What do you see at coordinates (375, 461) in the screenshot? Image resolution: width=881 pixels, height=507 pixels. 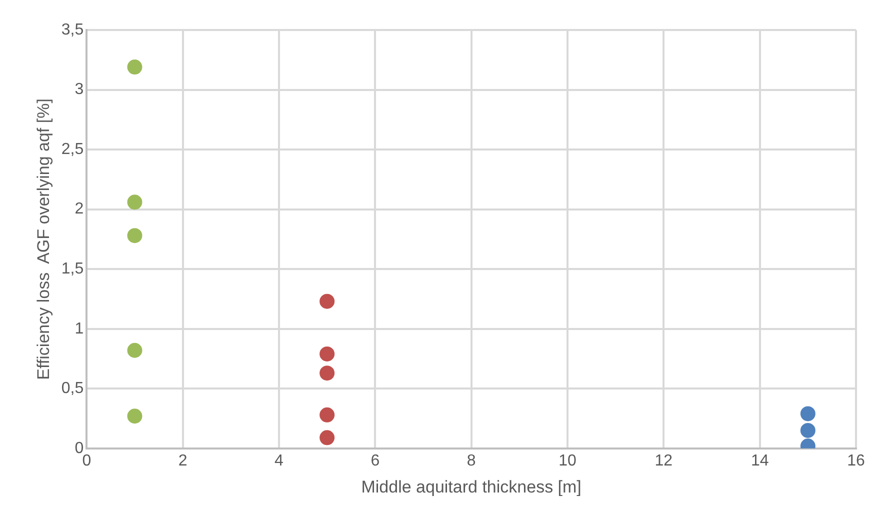 I see `x-tick-label: 6` at bounding box center [375, 461].